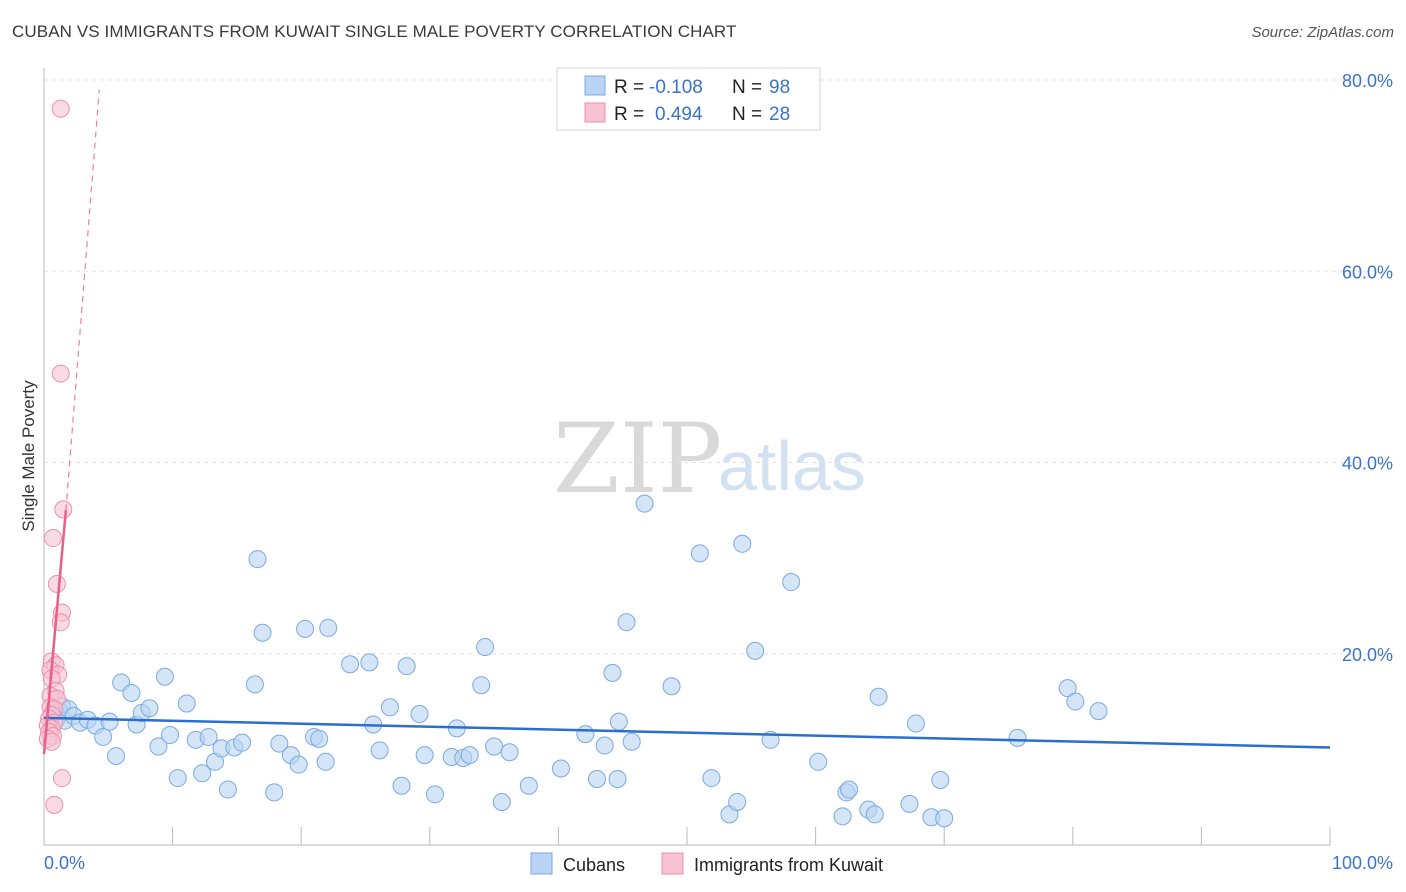 Image resolution: width=1406 pixels, height=892 pixels. I want to click on legend-n-label-pink: N =, so click(747, 114).